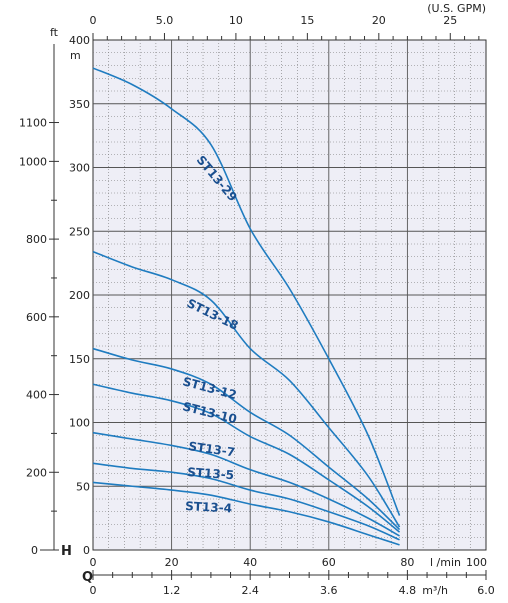  I want to click on series-label-ST13-5: ST13-5, so click(211, 473).